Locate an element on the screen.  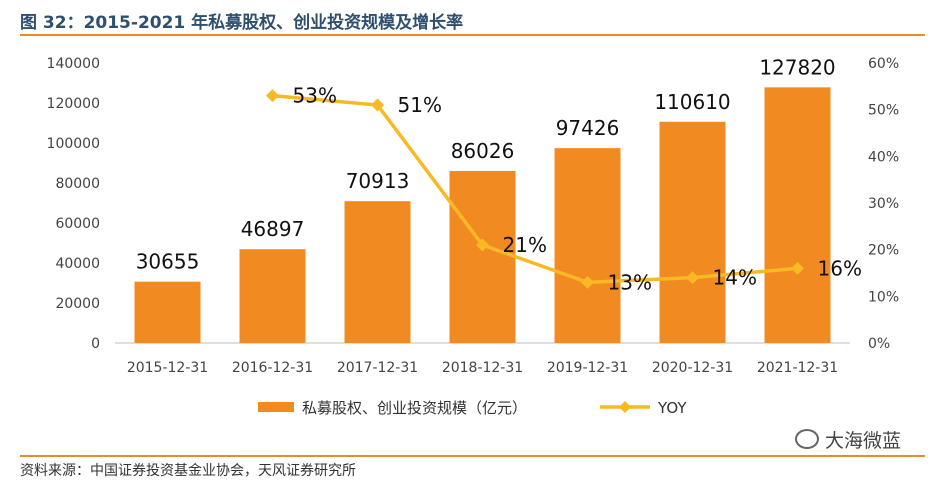
figure-title: 图 32：2015-2021 年私募股权、创业投资规模及增长率 is located at coordinates (242, 23).